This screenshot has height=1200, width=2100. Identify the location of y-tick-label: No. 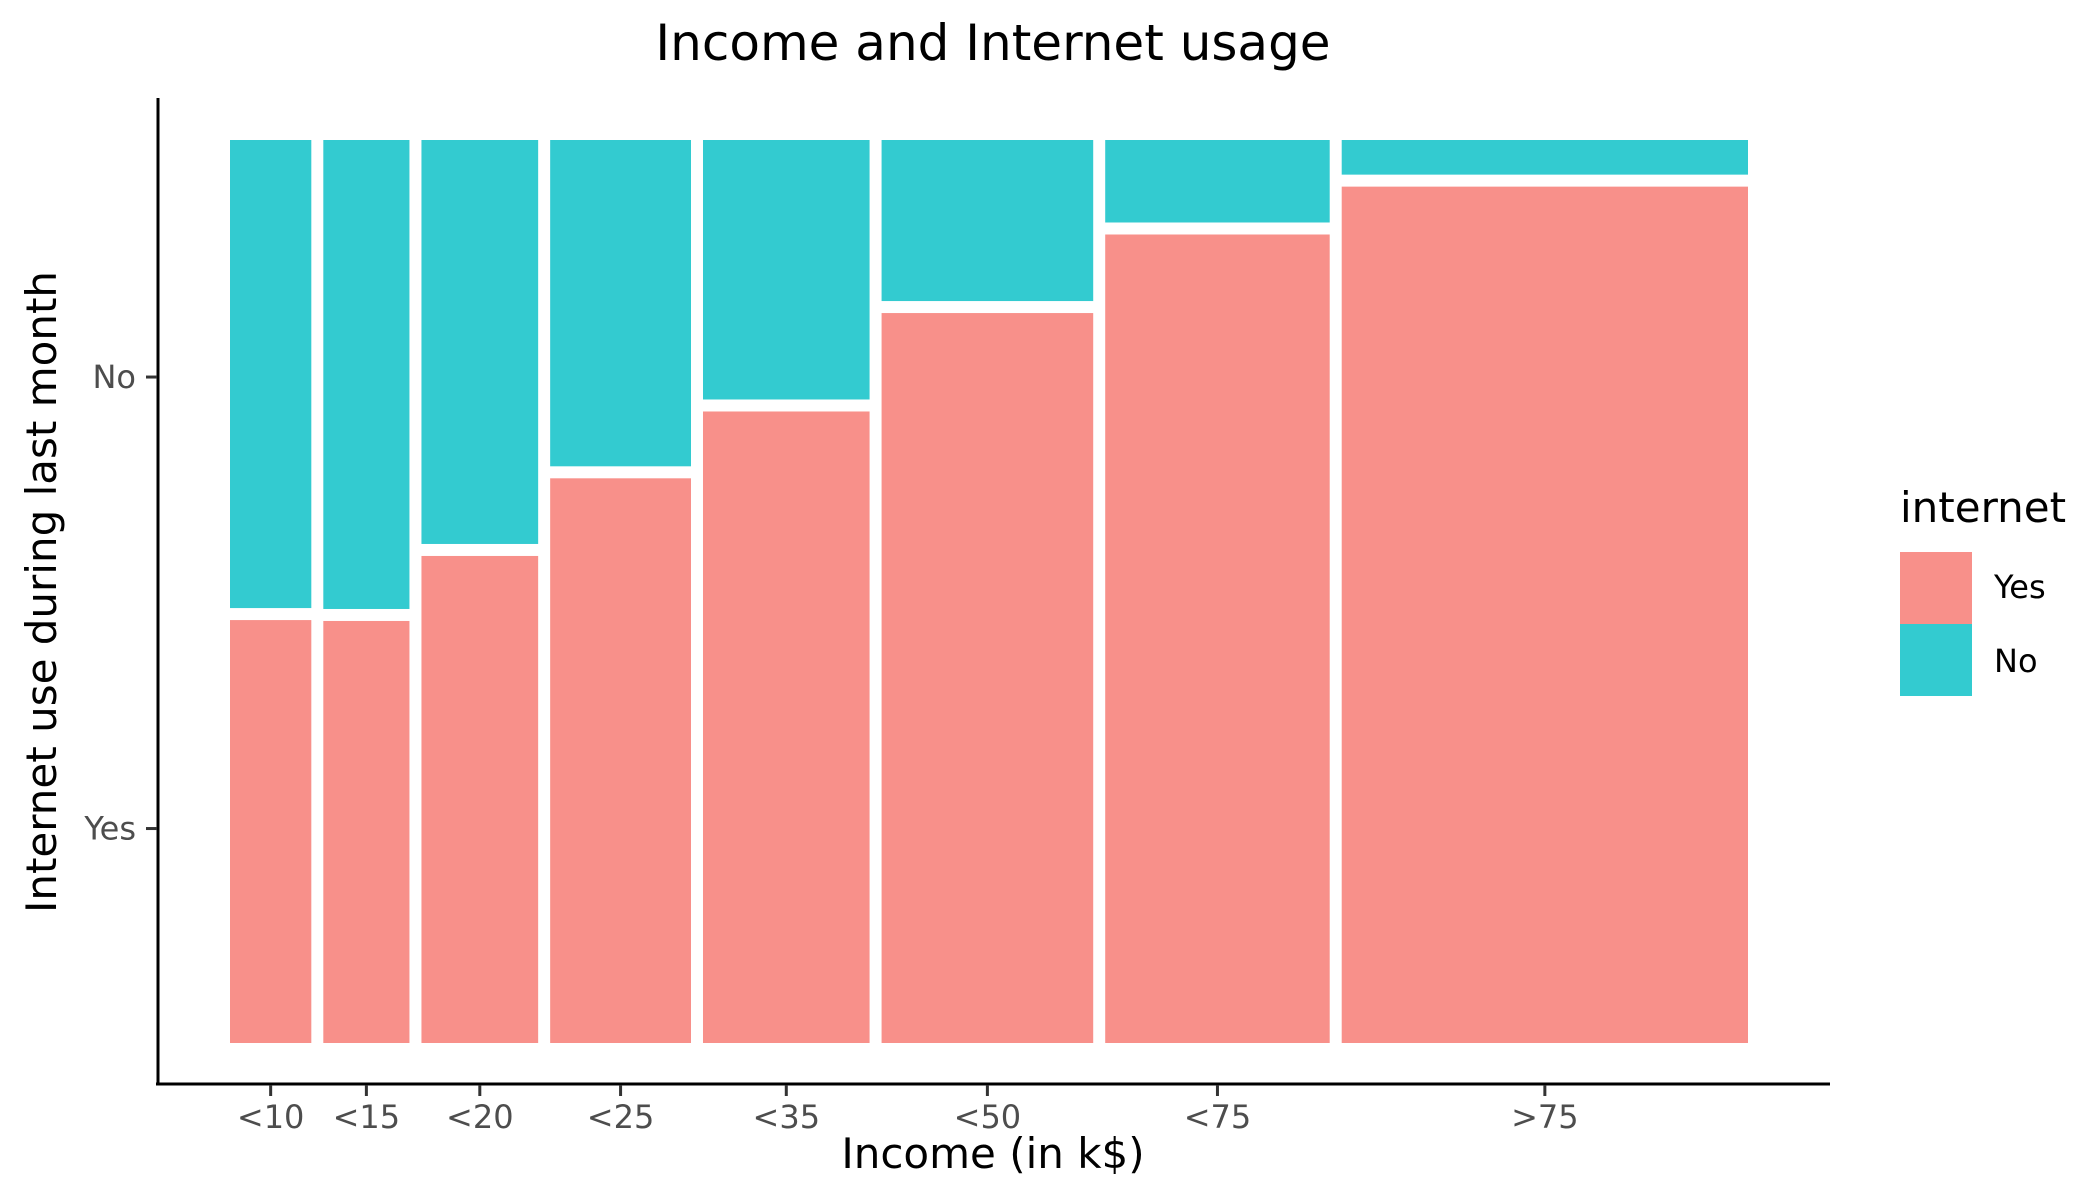
(114, 377).